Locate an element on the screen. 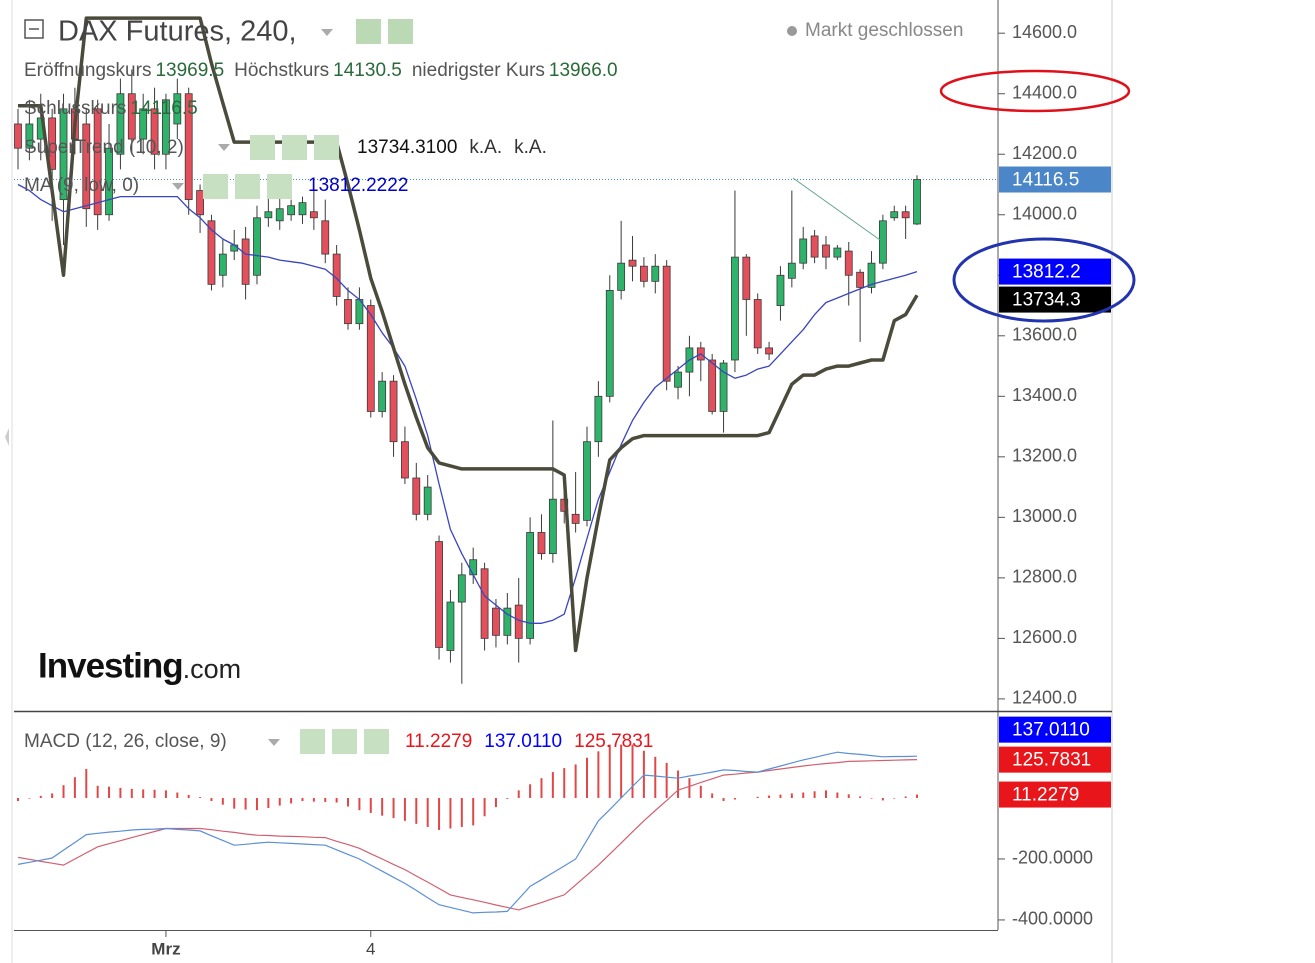 The image size is (1315, 963). macd-value: 11.2279 is located at coordinates (438, 741).